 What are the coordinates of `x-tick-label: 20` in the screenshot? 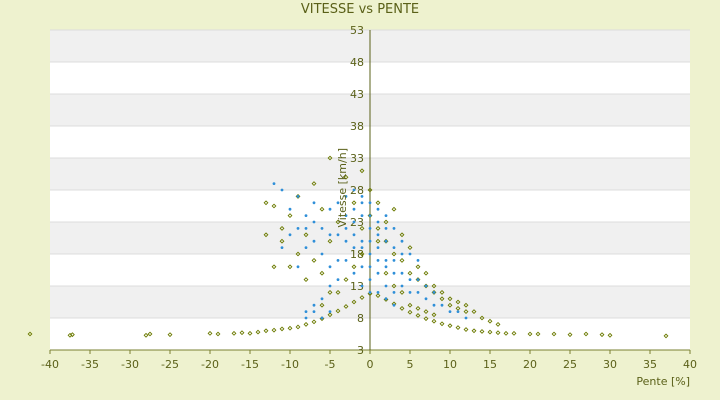 It's located at (530, 364).